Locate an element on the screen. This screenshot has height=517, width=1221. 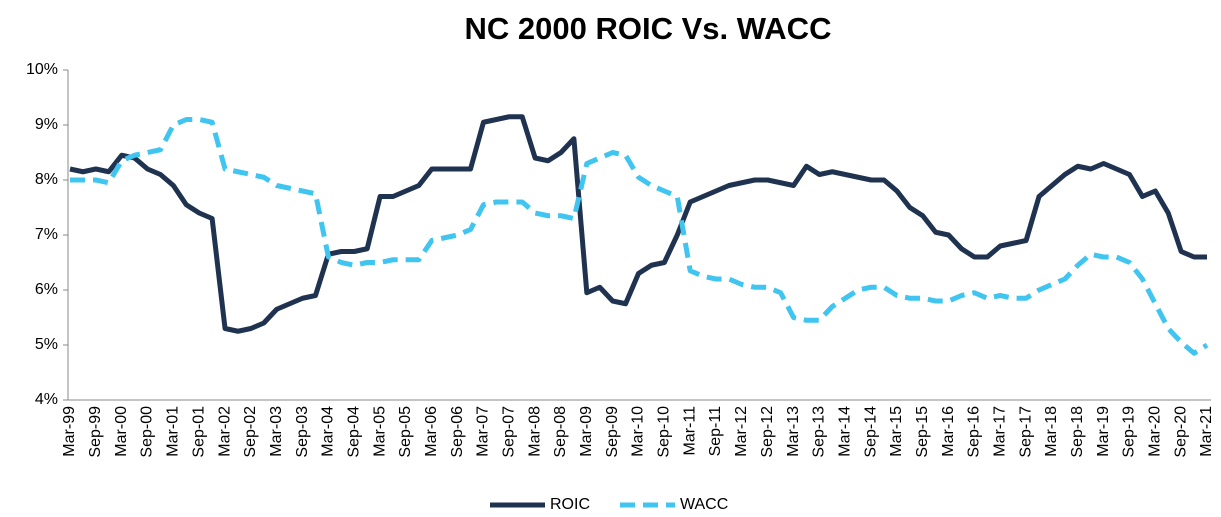
y-tick-label: 4% is located at coordinates (46, 399).